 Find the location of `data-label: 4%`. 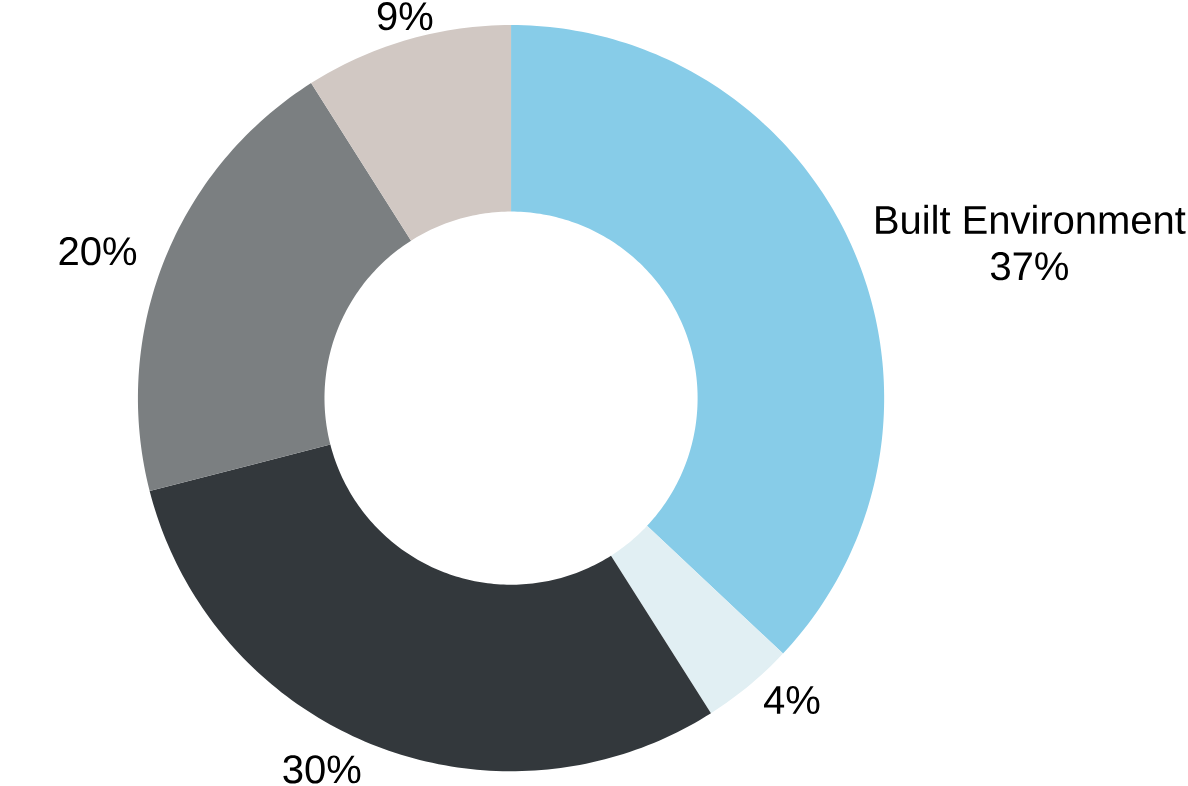

data-label: 4% is located at coordinates (792, 700).